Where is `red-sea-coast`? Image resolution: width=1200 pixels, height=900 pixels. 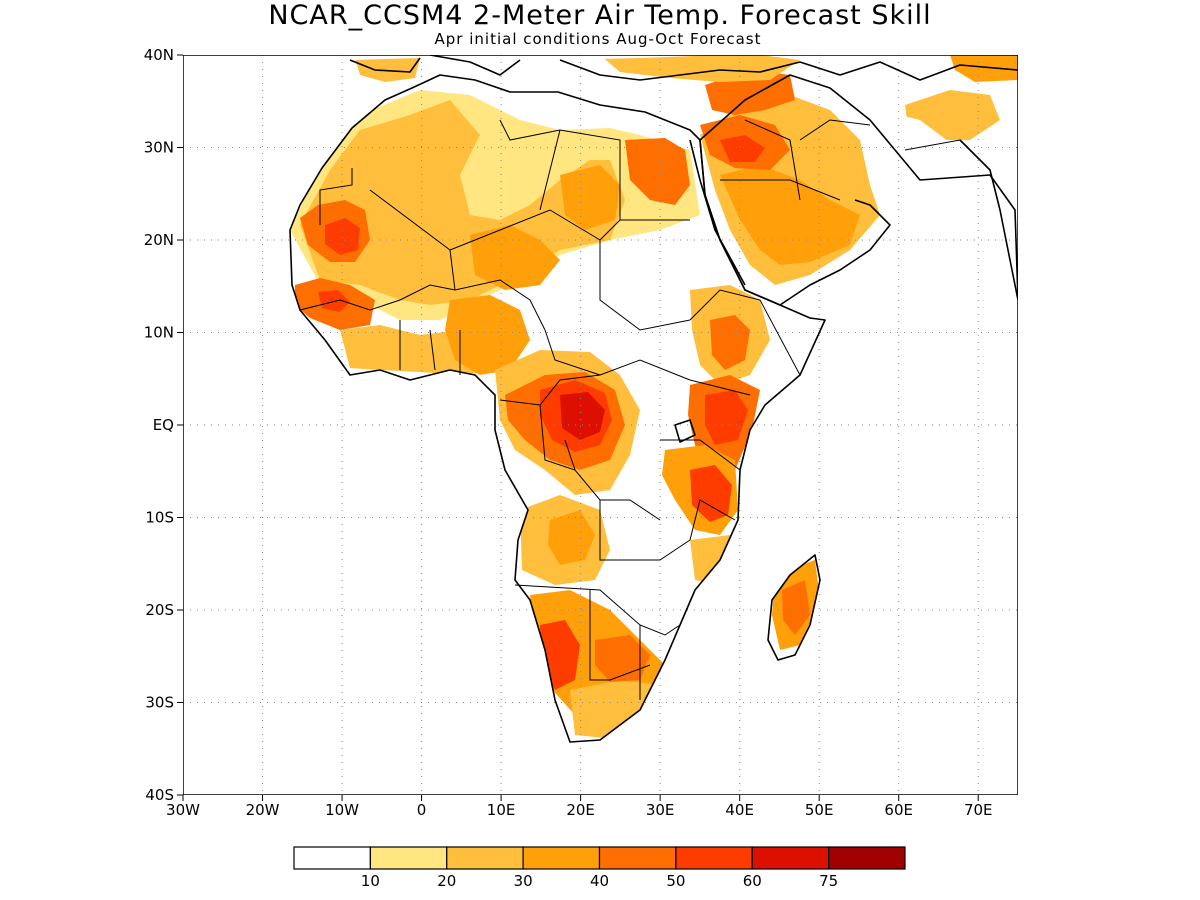
red-sea-coast is located at coordinates (717, 212).